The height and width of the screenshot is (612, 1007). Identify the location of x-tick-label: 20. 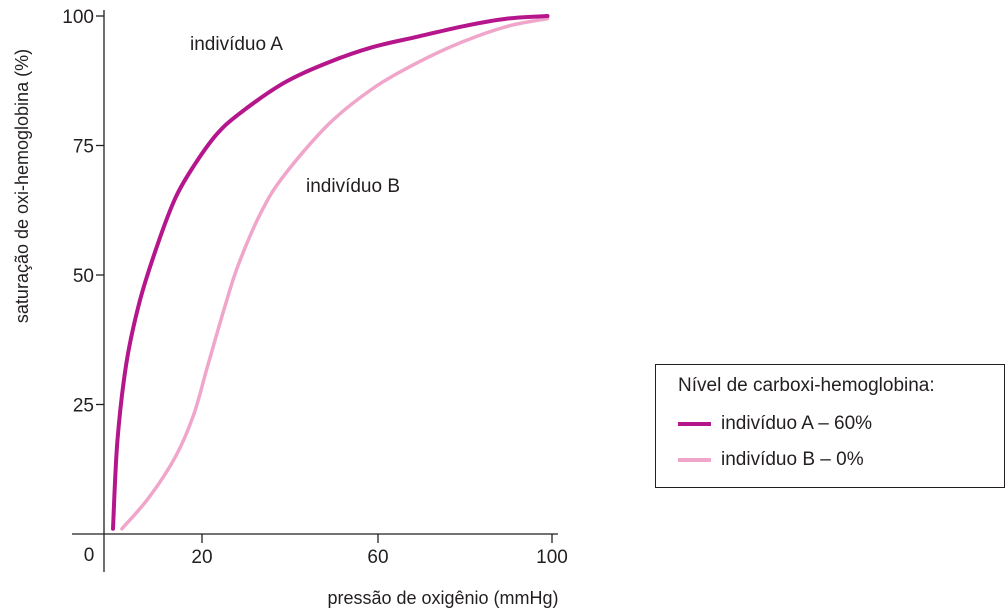
(201, 557).